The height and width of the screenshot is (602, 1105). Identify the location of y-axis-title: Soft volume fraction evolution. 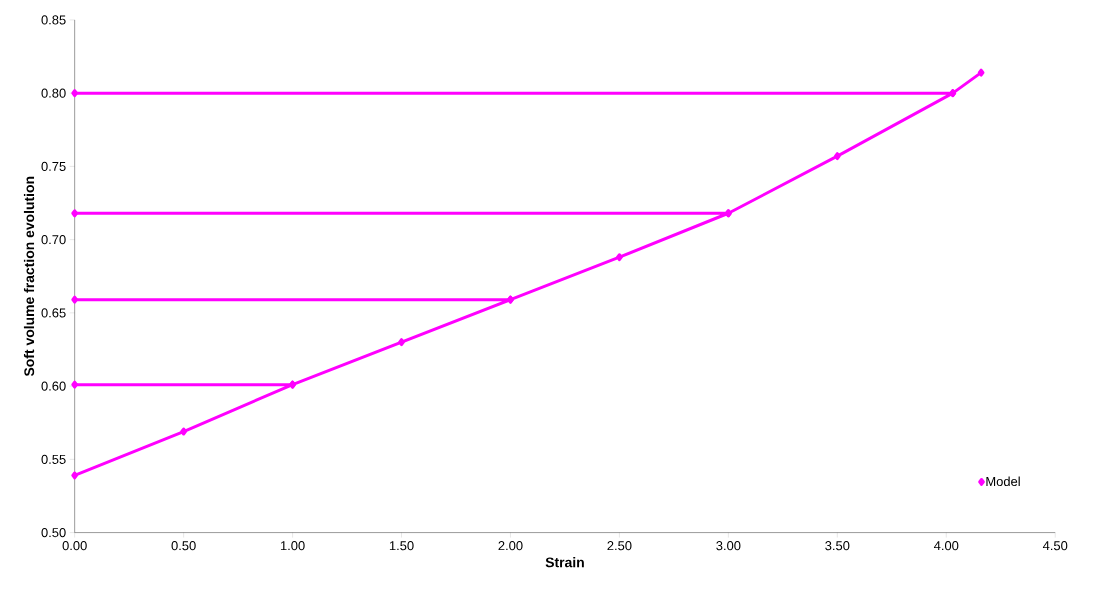
(29, 276).